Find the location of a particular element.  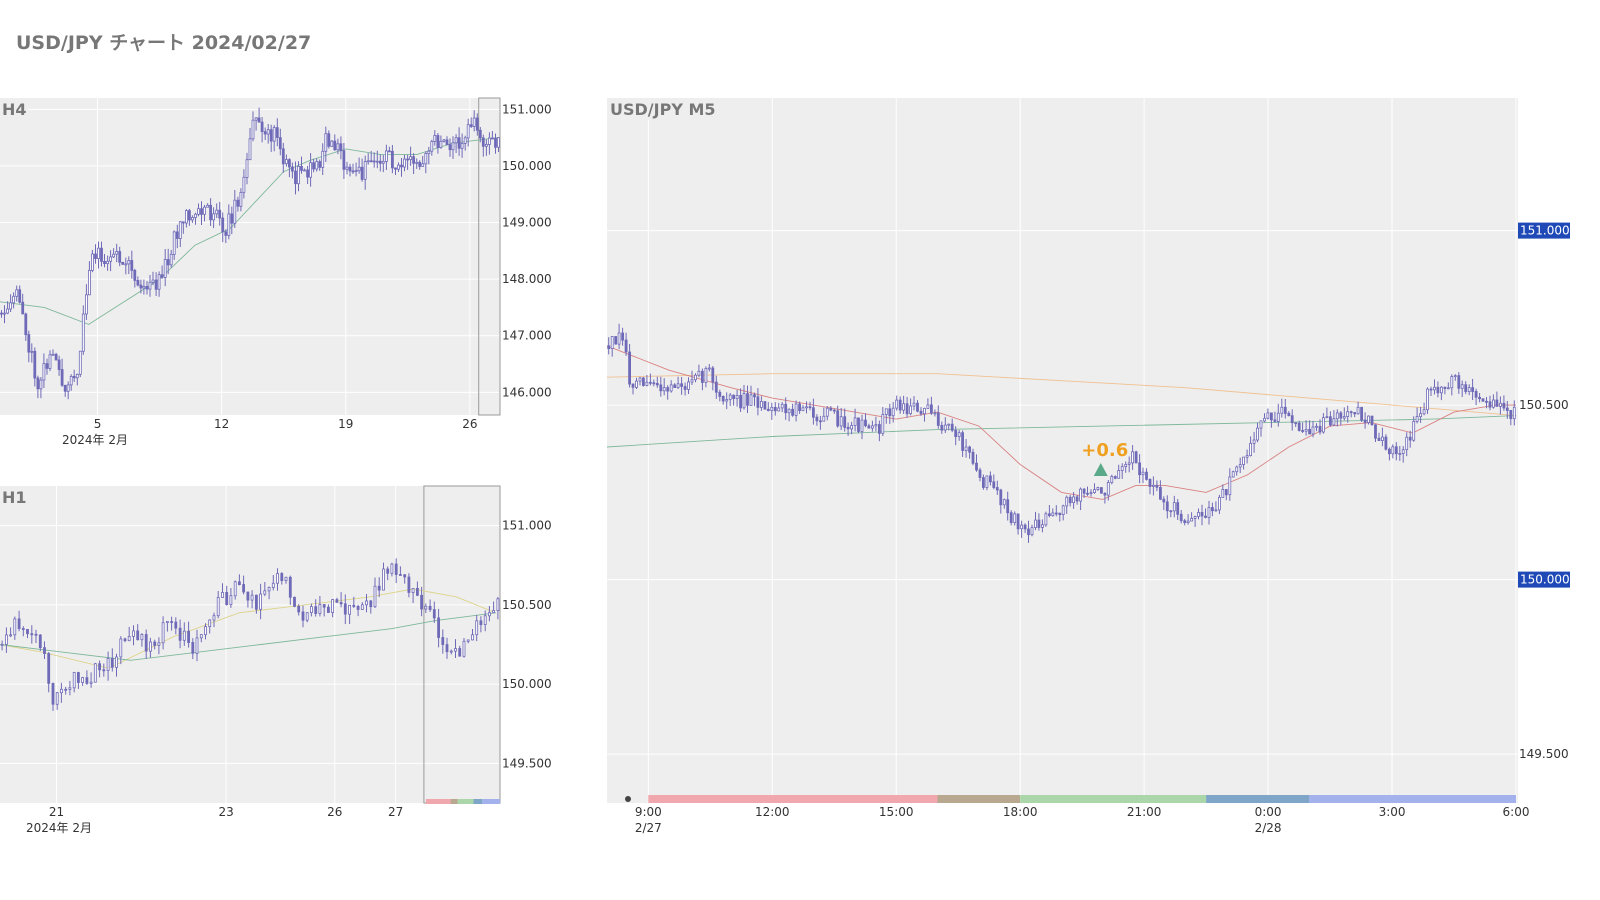

h1-session-segment is located at coordinates (465, 801).